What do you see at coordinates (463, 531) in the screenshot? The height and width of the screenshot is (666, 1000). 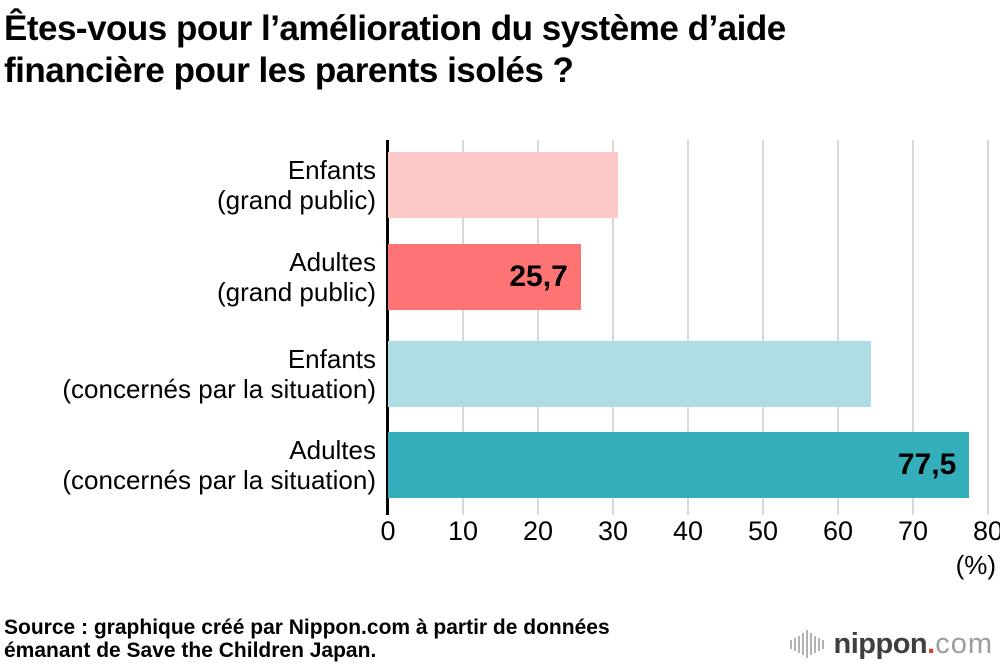 I see `x-tick-label: 10` at bounding box center [463, 531].